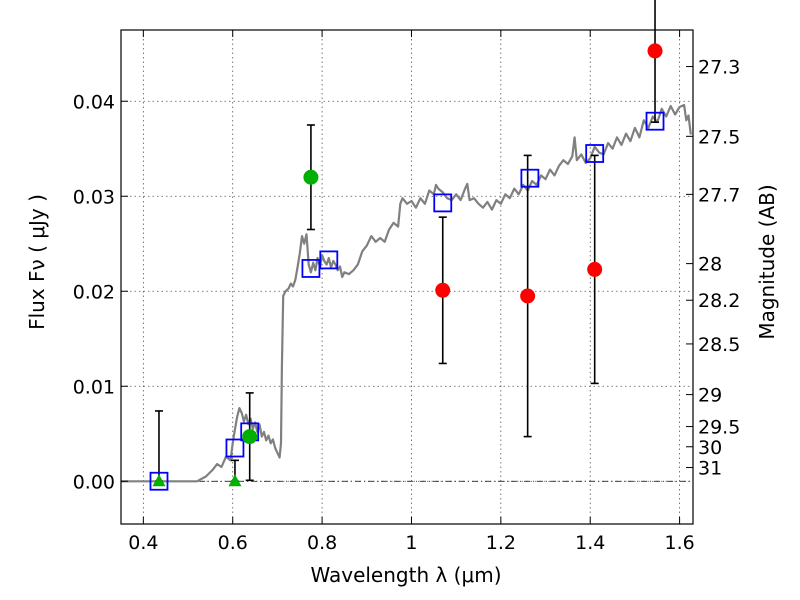 The image size is (800, 600). What do you see at coordinates (94, 387) in the screenshot?
I see `y-tick-label-1: 0.01` at bounding box center [94, 387].